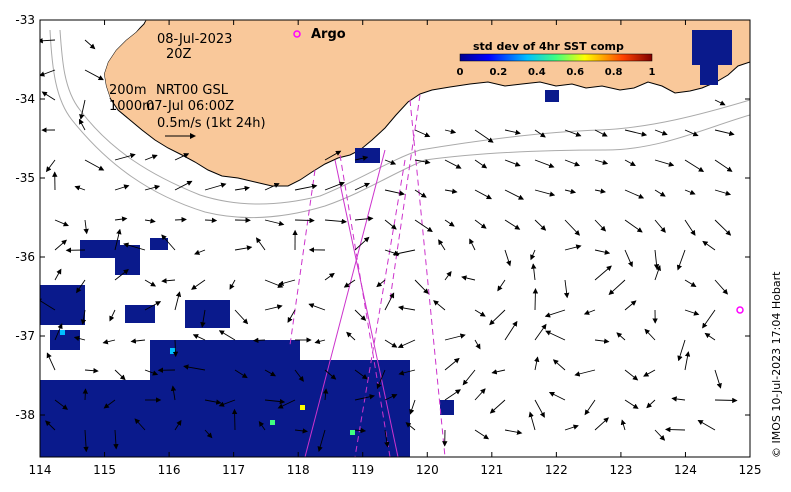 This screenshot has height=492, width=791. What do you see at coordinates (367, 275) in the screenshot?
I see `satellite-tracks` at bounding box center [367, 275].